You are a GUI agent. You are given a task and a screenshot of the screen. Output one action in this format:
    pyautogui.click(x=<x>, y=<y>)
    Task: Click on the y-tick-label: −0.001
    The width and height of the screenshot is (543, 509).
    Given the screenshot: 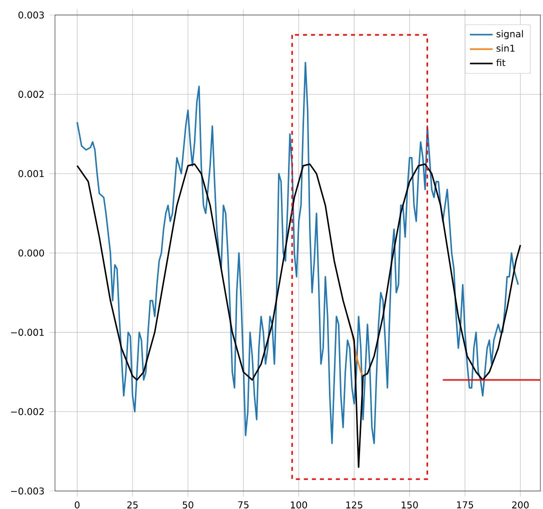 What is the action you would take?
    pyautogui.click(x=27, y=332)
    